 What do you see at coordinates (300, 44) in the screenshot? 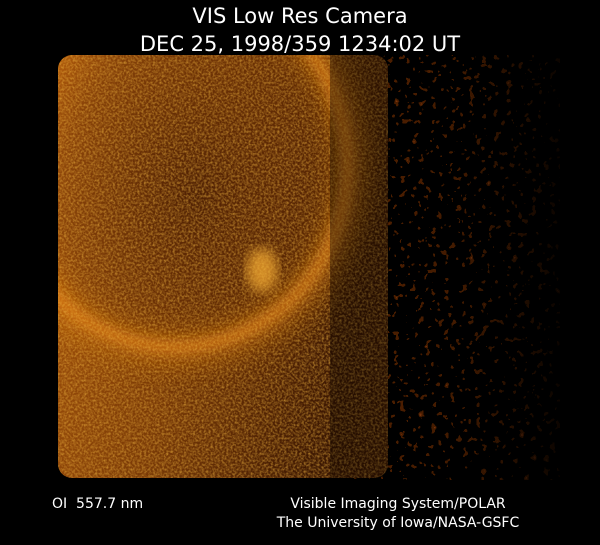
I see `timestamp: DEC 25, 1998/359 1234:02 UT` at bounding box center [300, 44].